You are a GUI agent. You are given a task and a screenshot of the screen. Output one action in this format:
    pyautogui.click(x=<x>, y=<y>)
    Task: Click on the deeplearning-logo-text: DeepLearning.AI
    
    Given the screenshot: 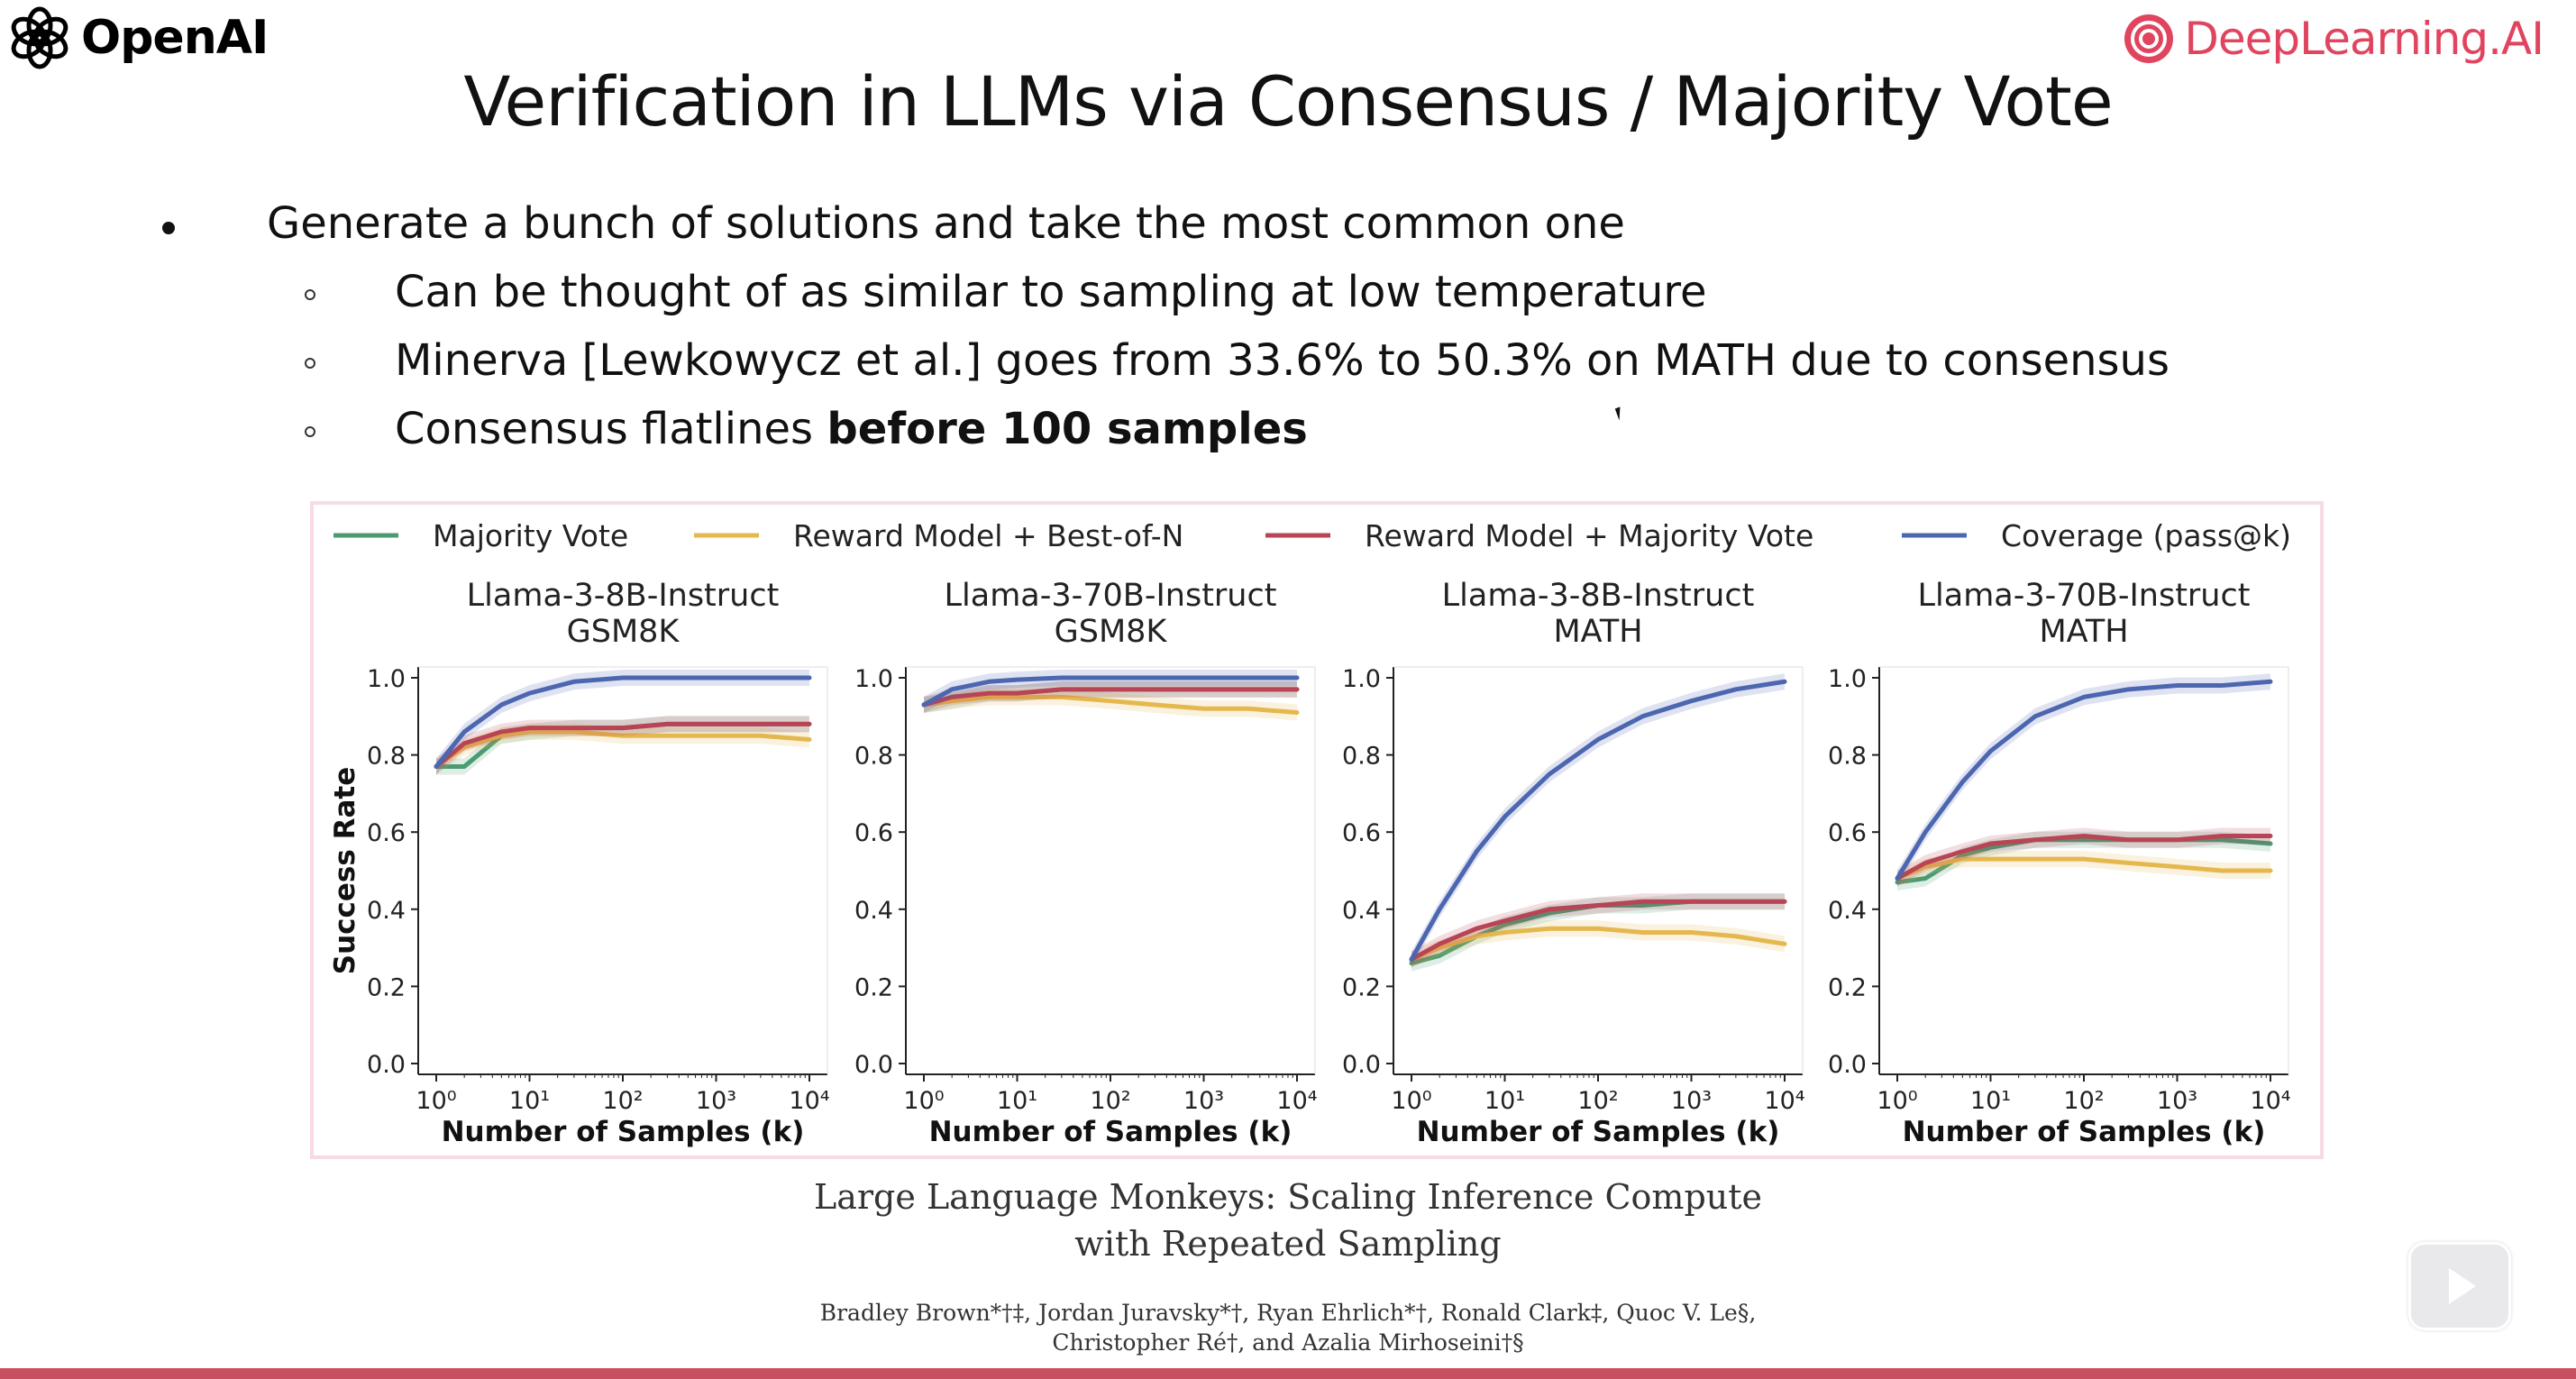 What is the action you would take?
    pyautogui.click(x=2364, y=39)
    